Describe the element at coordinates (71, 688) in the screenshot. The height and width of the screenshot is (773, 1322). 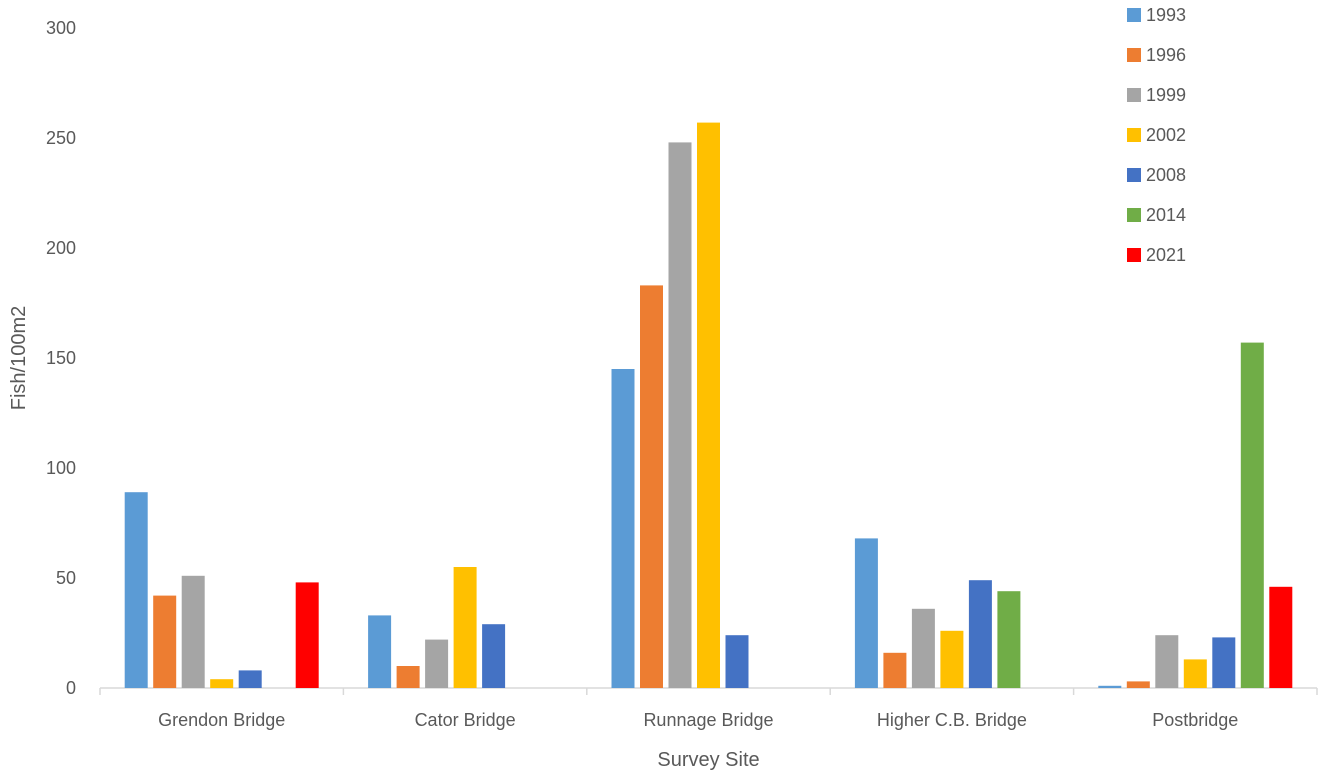
I see `y-tick-label: 0` at that location.